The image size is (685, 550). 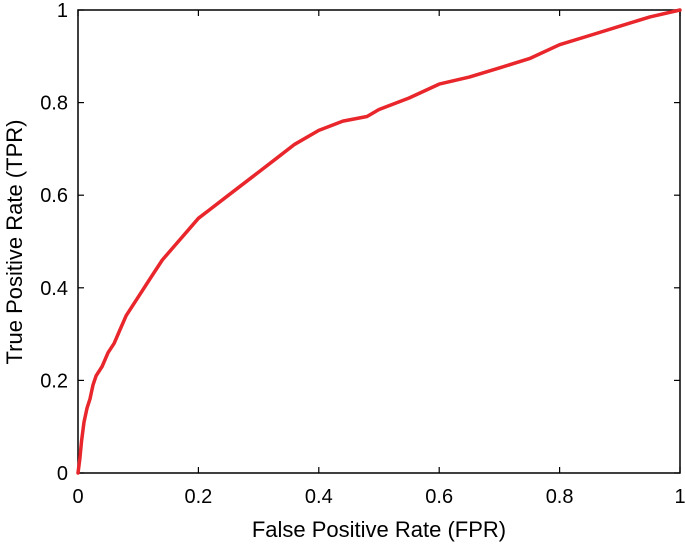 What do you see at coordinates (198, 497) in the screenshot?
I see `x-tick-label: 0.2` at bounding box center [198, 497].